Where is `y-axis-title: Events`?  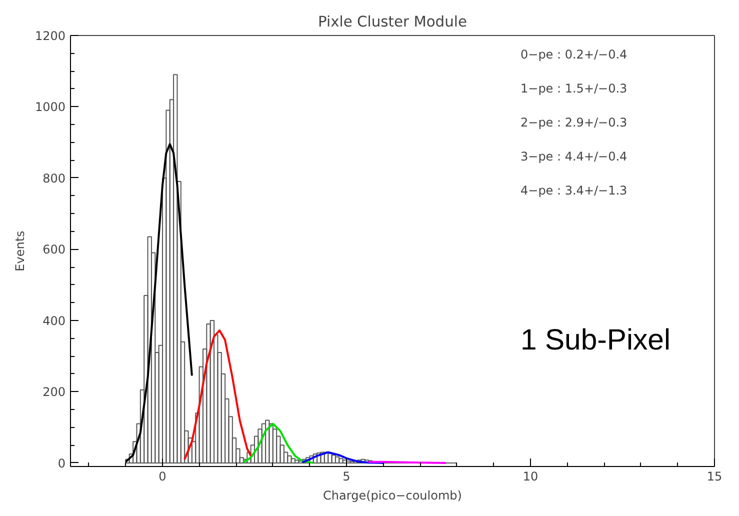
y-axis-title: Events is located at coordinates (19, 251).